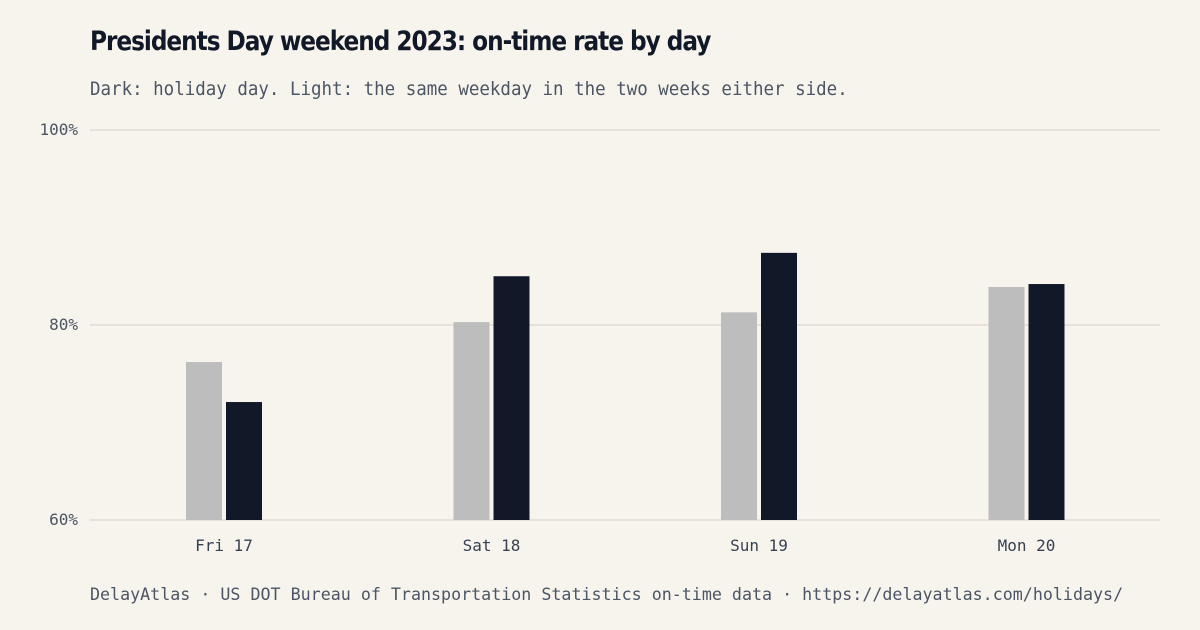 This screenshot has width=1200, height=630. What do you see at coordinates (58, 129) in the screenshot?
I see `y-tick-label: 100%` at bounding box center [58, 129].